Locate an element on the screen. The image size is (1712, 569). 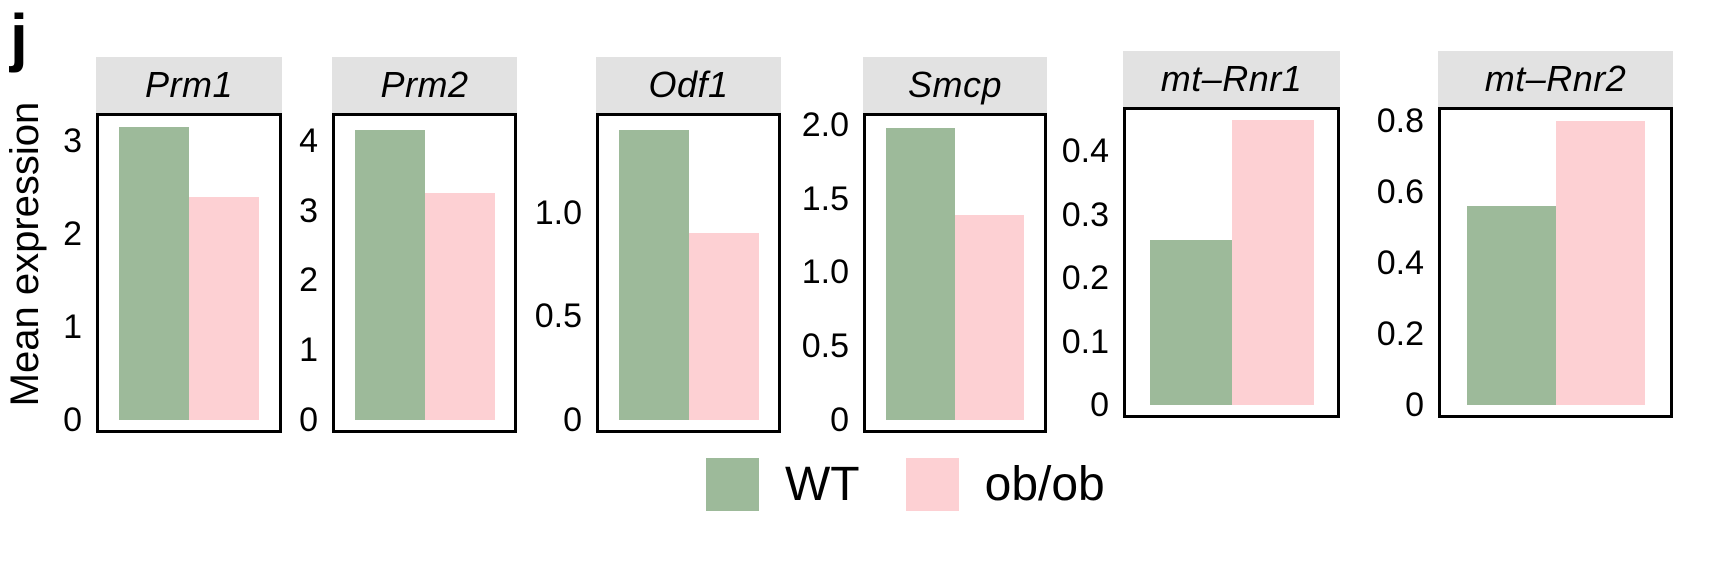
y-axis-ticks: 0 0.2 0.4 0.6 0.8 is located at coordinates (1379, 236).